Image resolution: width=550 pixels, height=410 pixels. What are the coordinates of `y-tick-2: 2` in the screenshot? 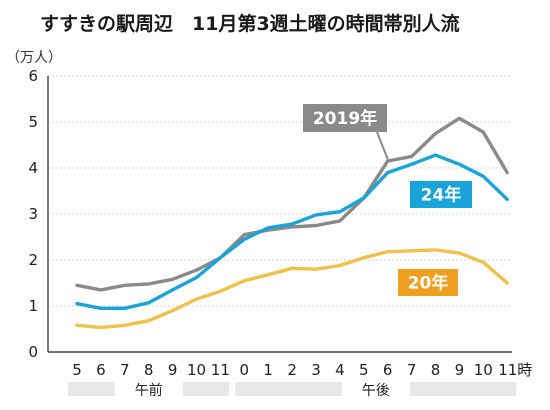 It's located at (33, 260).